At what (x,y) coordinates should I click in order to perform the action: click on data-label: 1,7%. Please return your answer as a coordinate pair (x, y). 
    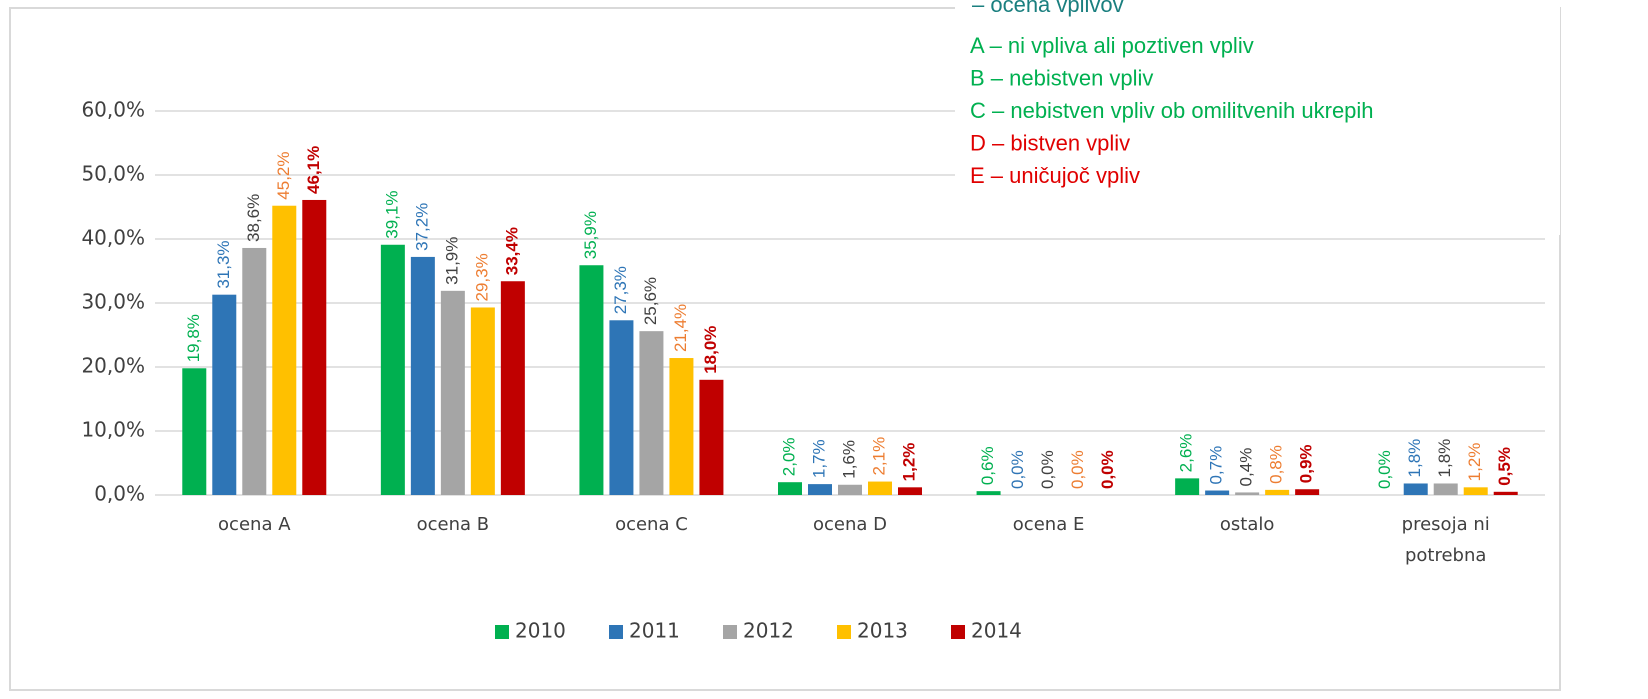
    Looking at the image, I should click on (818, 458).